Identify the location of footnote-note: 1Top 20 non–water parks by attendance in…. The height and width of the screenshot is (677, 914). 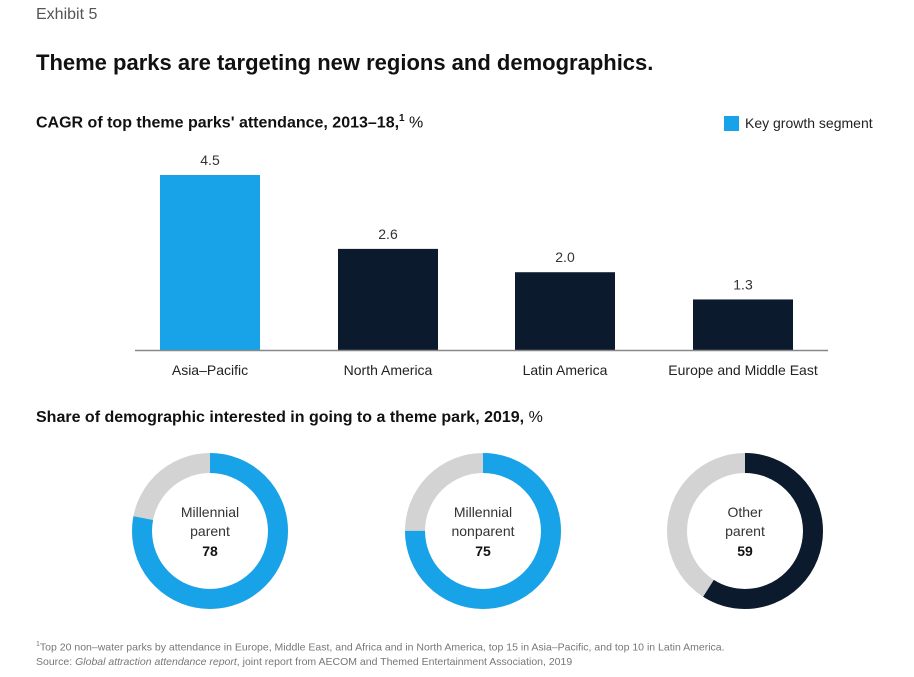
(380, 647).